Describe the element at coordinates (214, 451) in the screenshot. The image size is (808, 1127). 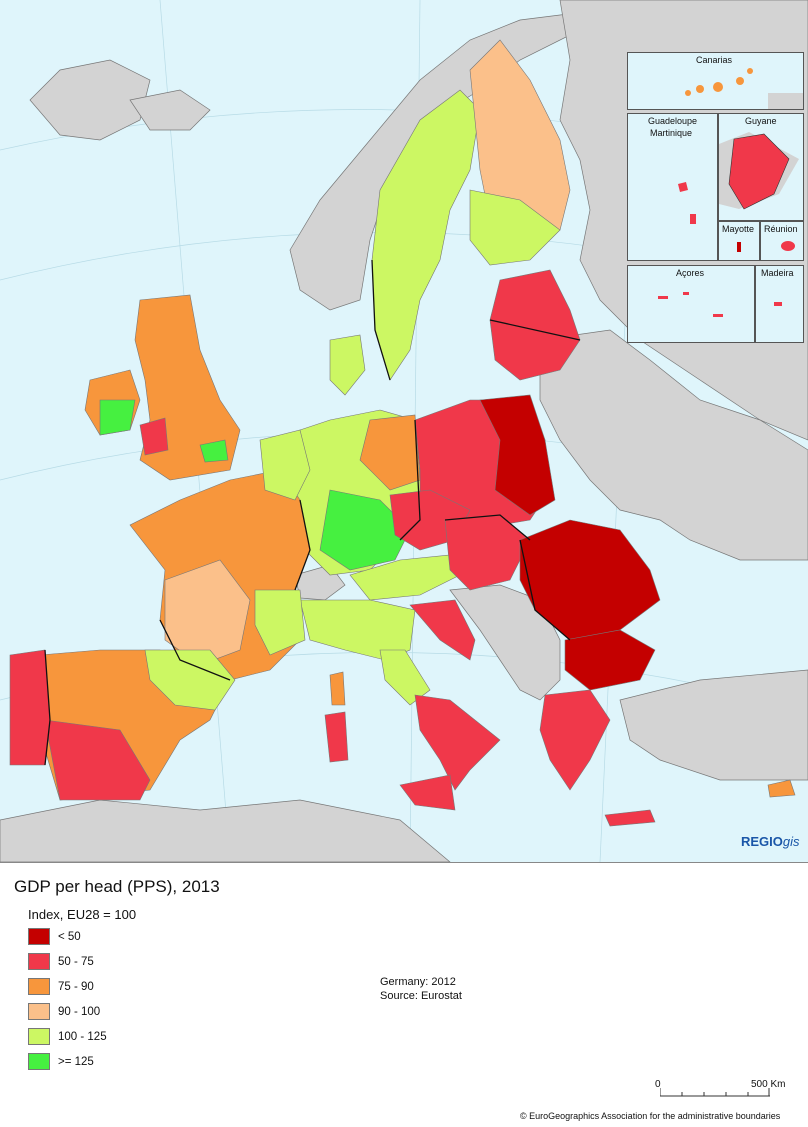
I see `london` at that location.